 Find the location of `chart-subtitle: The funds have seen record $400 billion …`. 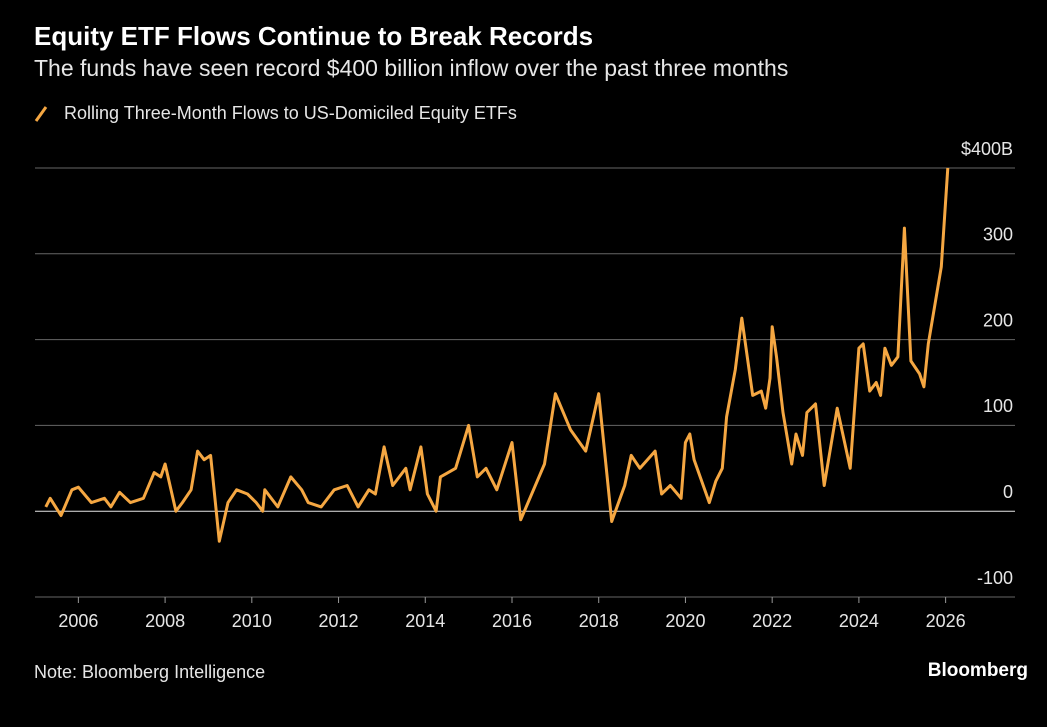

chart-subtitle: The funds have seen record $400 billion … is located at coordinates (411, 68).